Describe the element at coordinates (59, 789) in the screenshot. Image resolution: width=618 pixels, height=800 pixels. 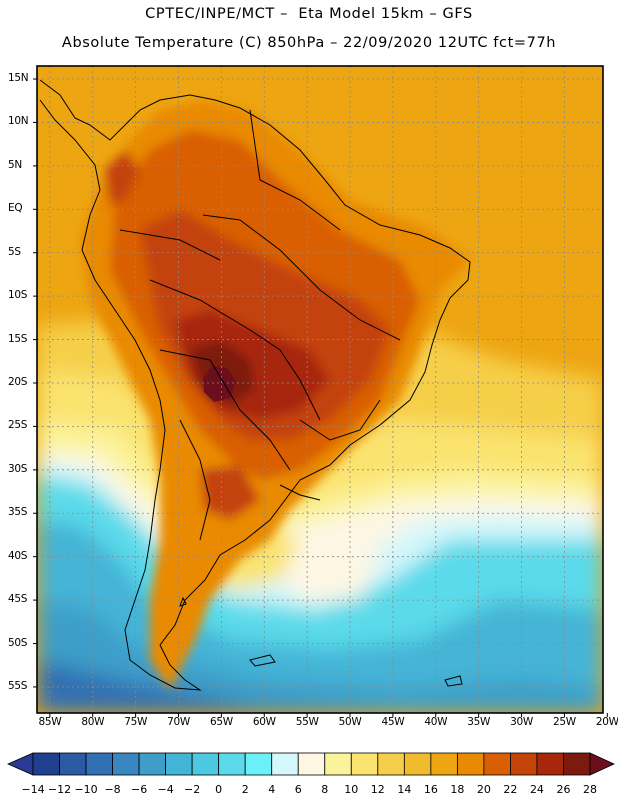
I see `colorbar-label: −12` at that location.